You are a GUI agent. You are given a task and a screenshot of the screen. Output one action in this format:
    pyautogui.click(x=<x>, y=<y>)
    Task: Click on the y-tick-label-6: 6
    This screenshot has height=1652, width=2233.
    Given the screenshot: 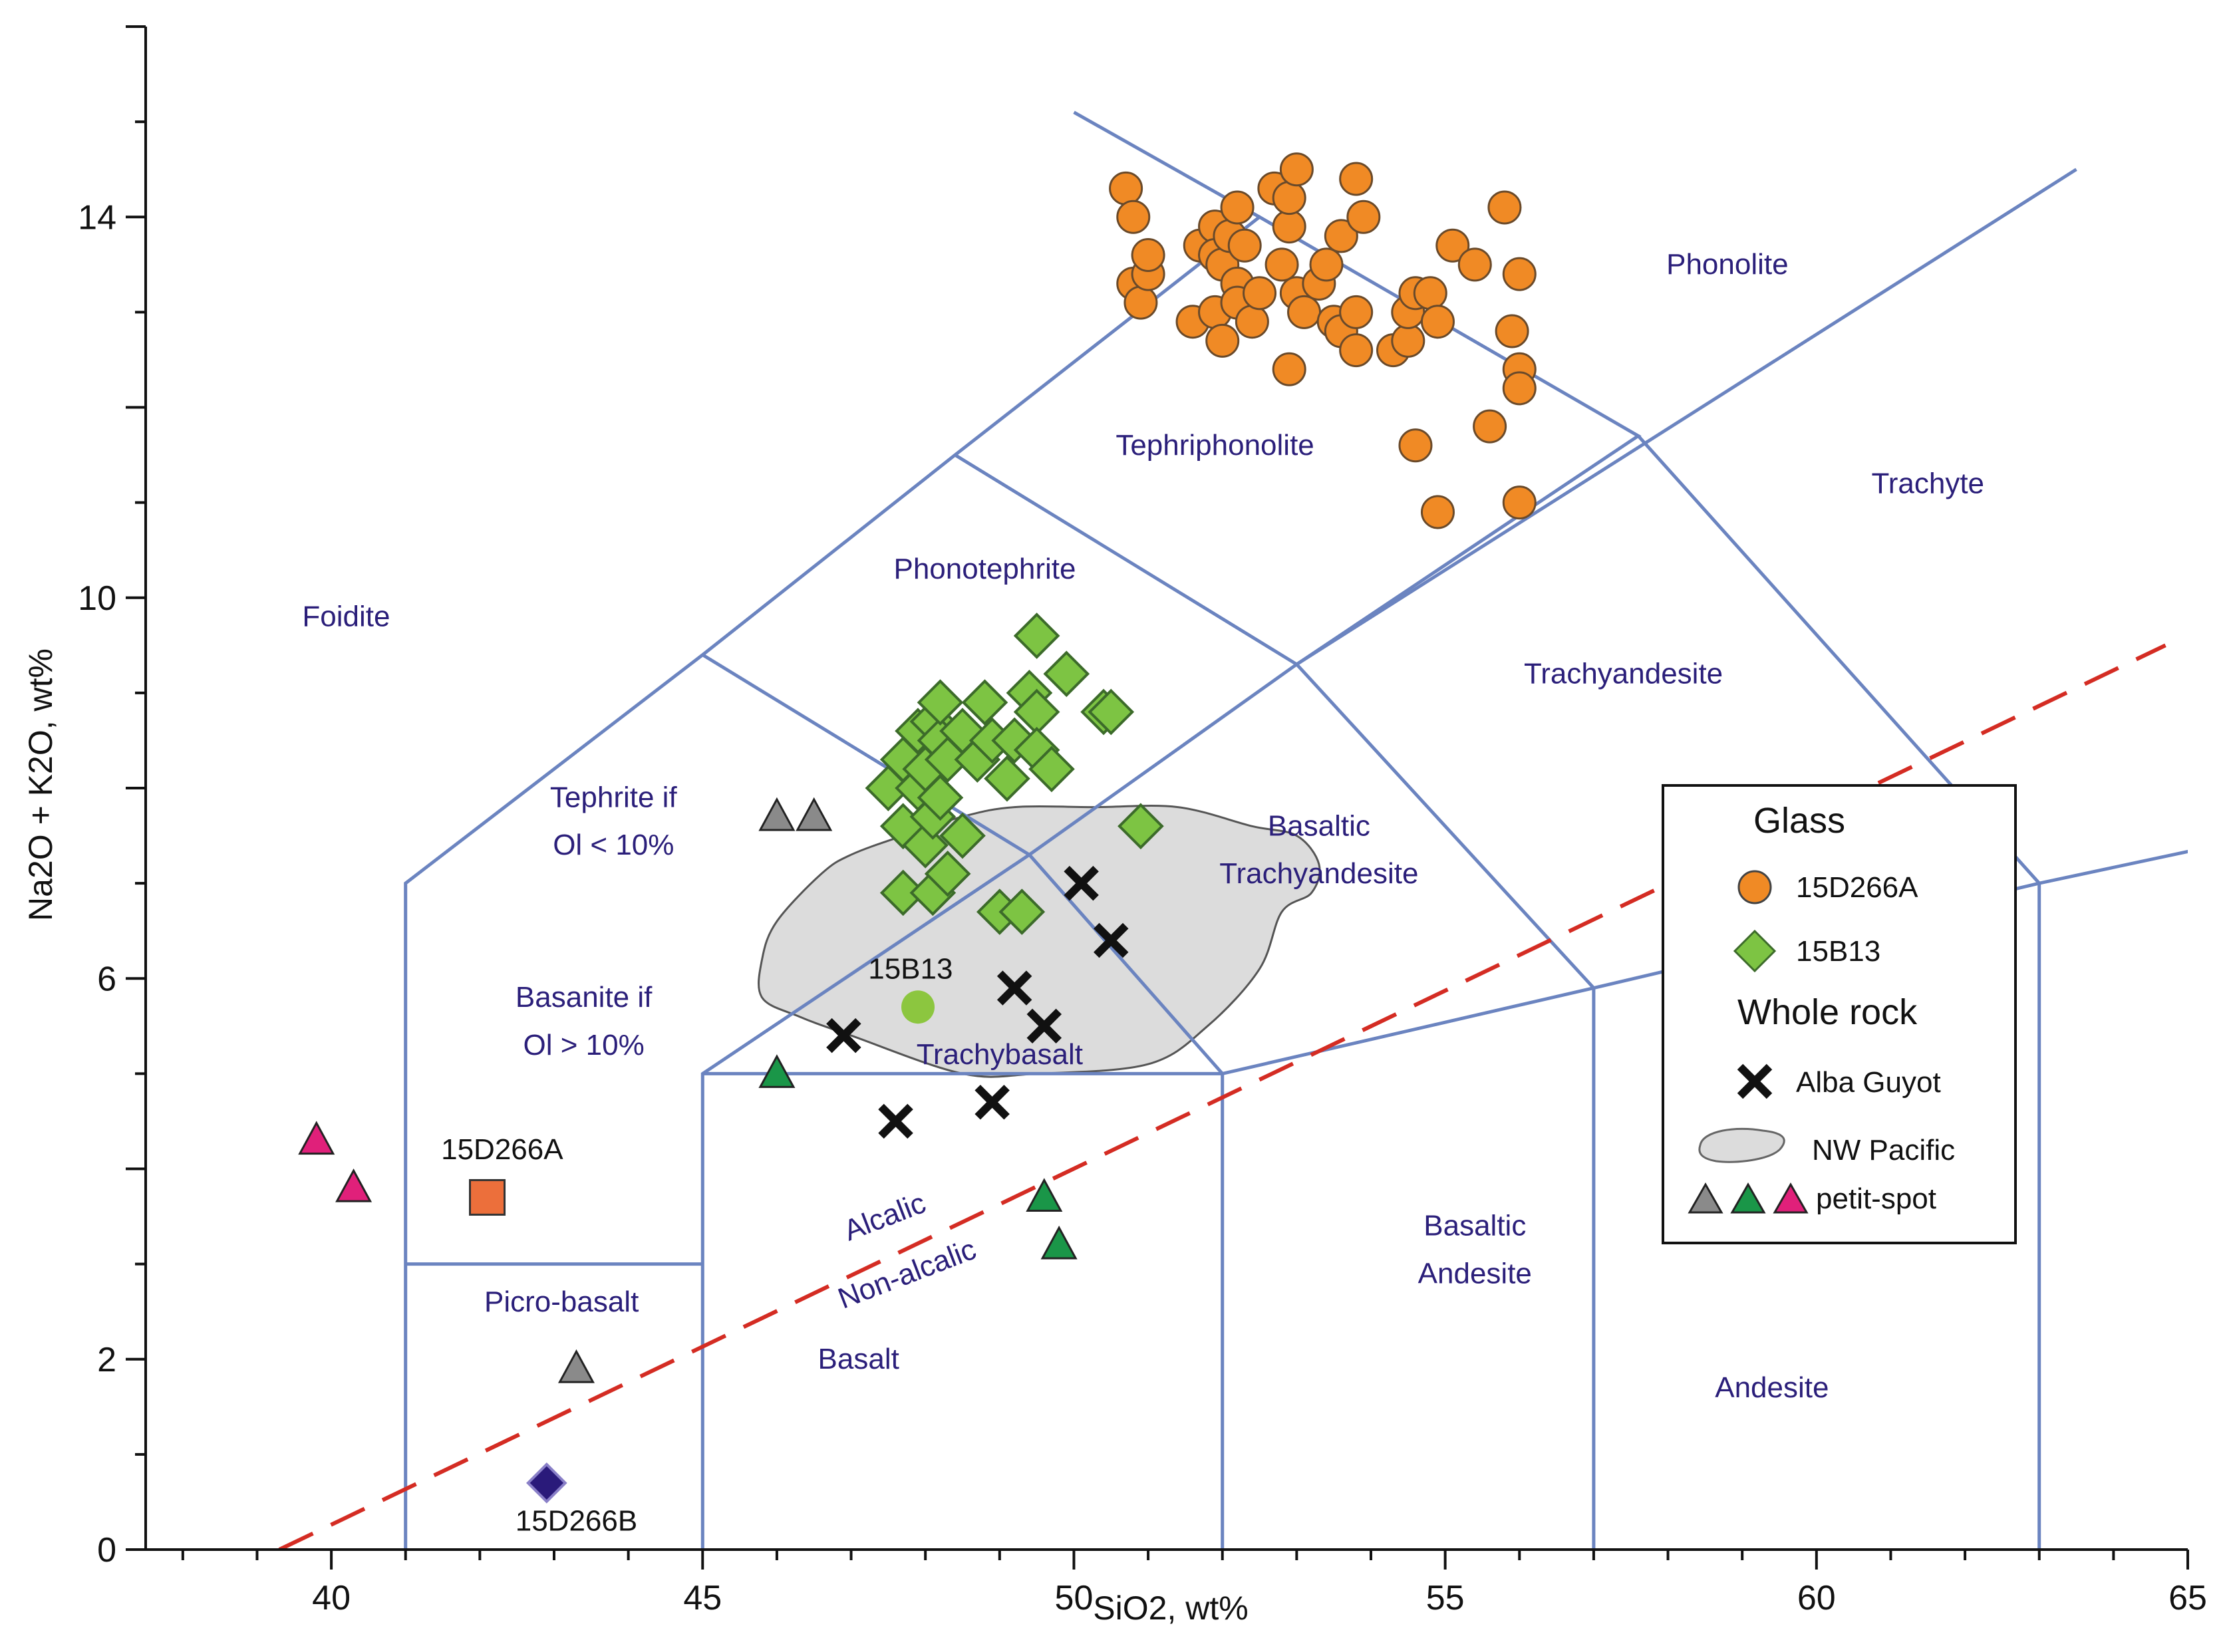 What is the action you would take?
    pyautogui.click(x=106, y=979)
    